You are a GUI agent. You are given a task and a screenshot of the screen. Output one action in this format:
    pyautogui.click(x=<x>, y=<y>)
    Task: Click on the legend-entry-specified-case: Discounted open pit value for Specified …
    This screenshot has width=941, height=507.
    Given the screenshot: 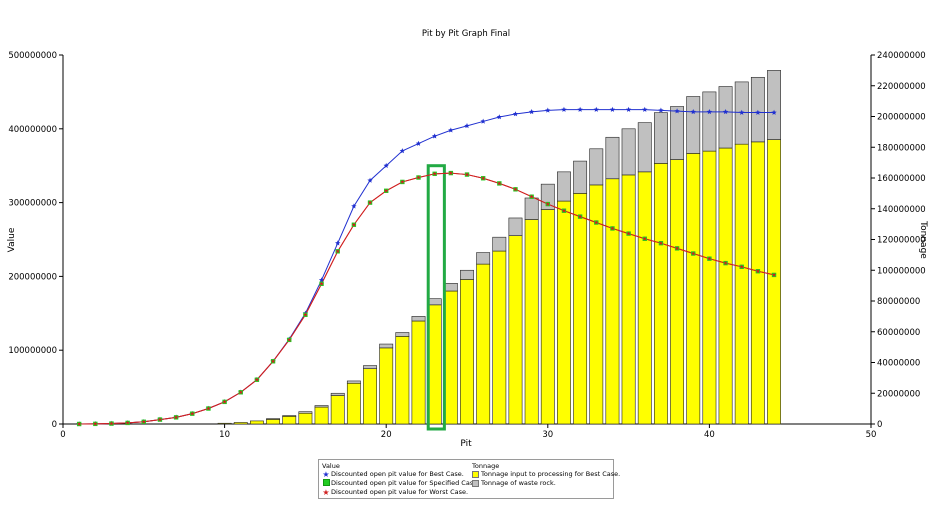 What is the action you would take?
    pyautogui.click(x=400, y=483)
    